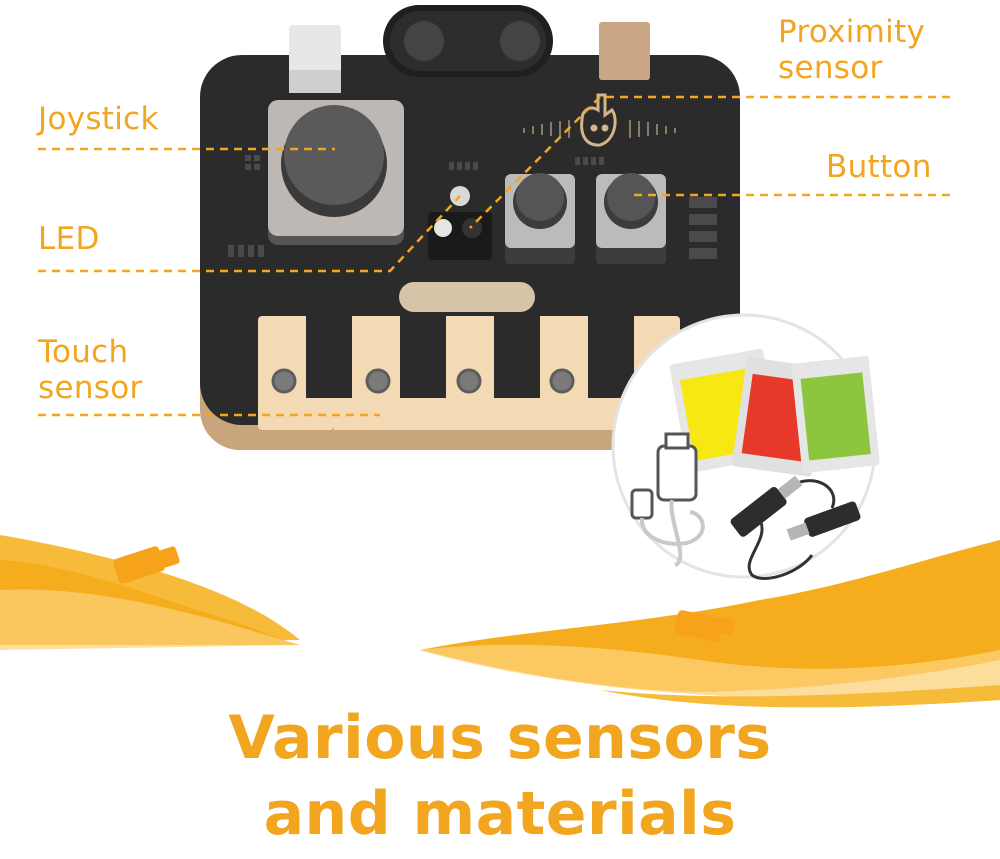  Describe the element at coordinates (69, 239) in the screenshot. I see `label-led: LED` at that location.